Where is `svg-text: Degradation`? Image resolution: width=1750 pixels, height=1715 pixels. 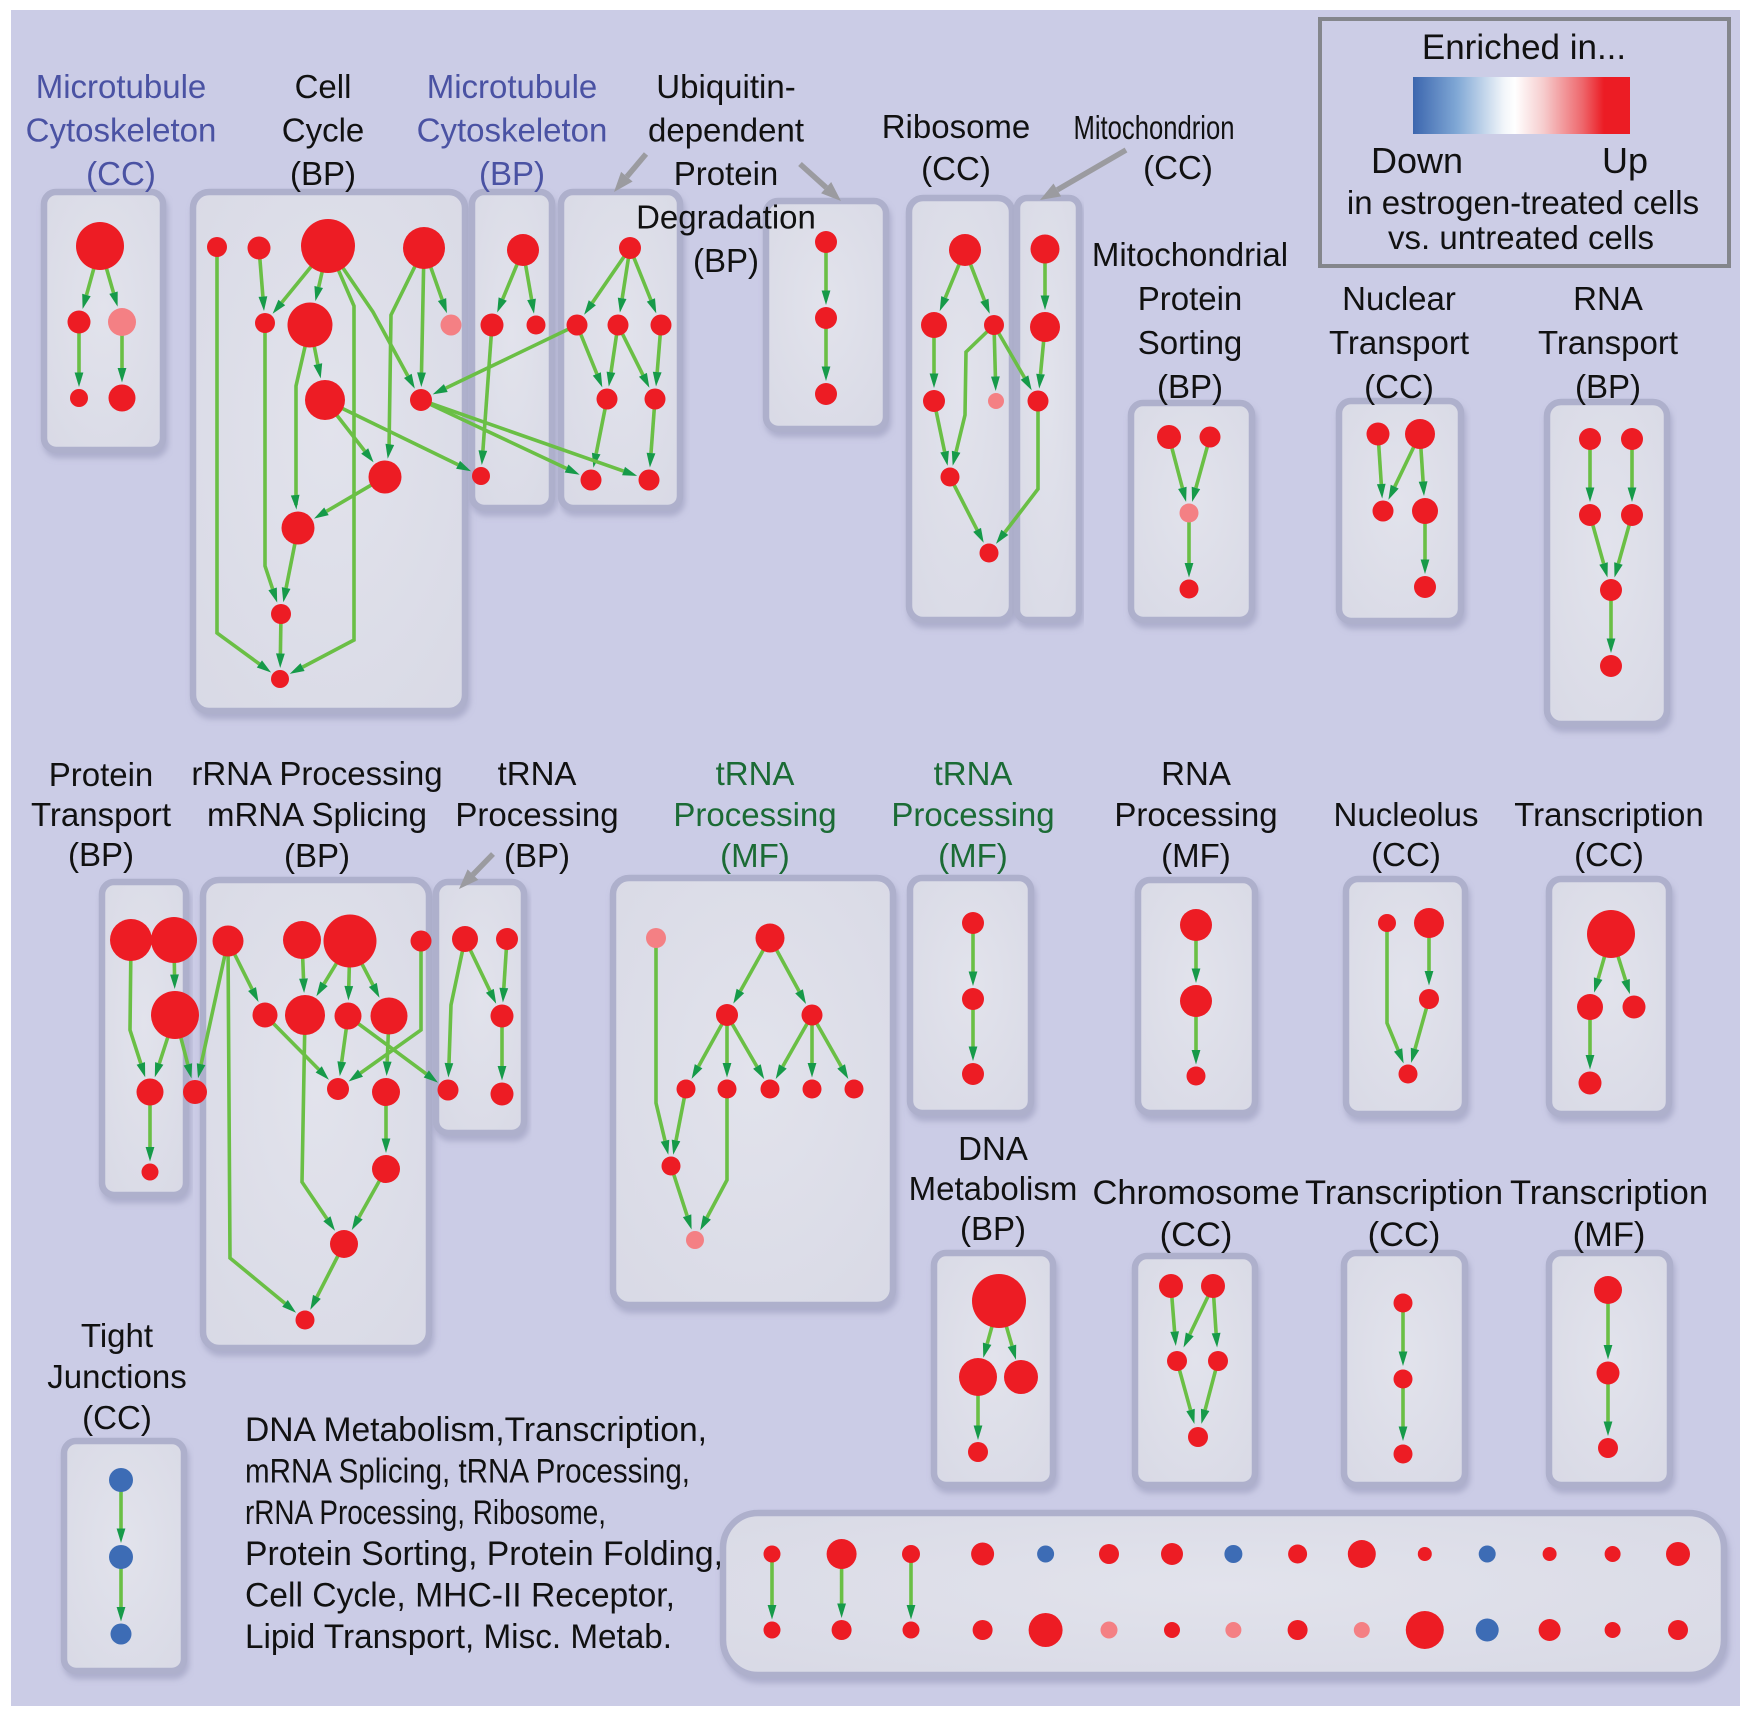
svg-text: Degradation is located at coordinates (726, 217).